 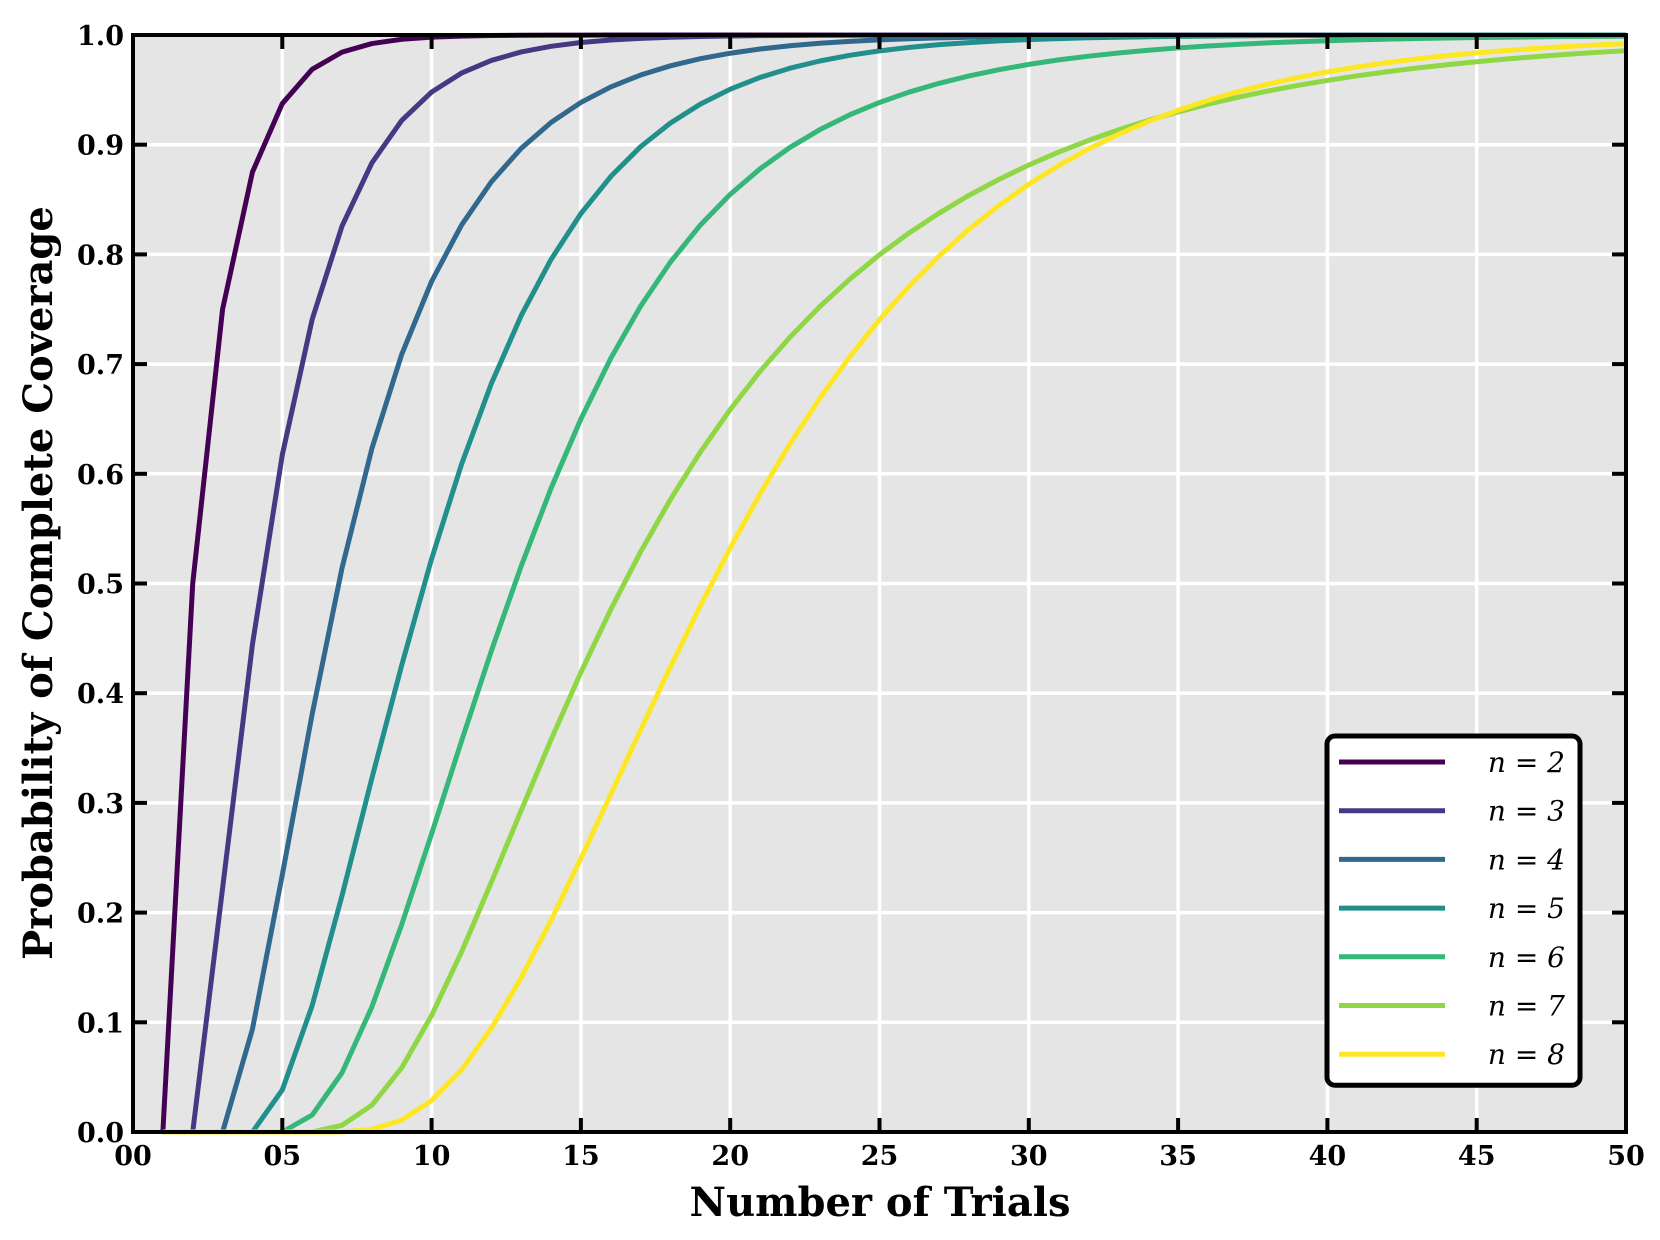 I want to click on legend-label: n = 2, so click(x=1526, y=762).